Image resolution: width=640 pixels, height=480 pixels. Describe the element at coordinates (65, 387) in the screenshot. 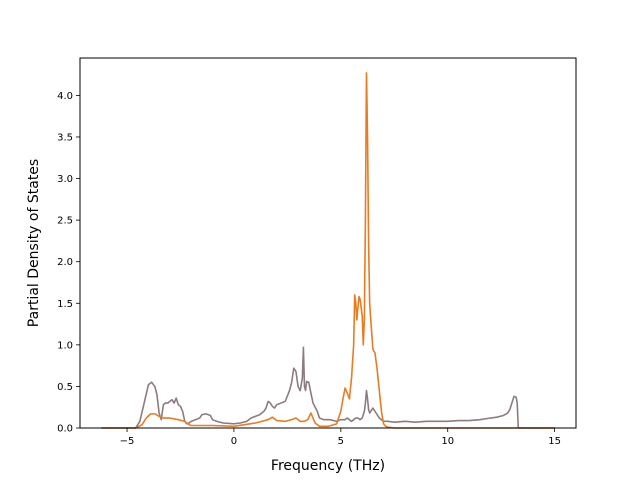

I see `y-tick-label: 0.5` at that location.